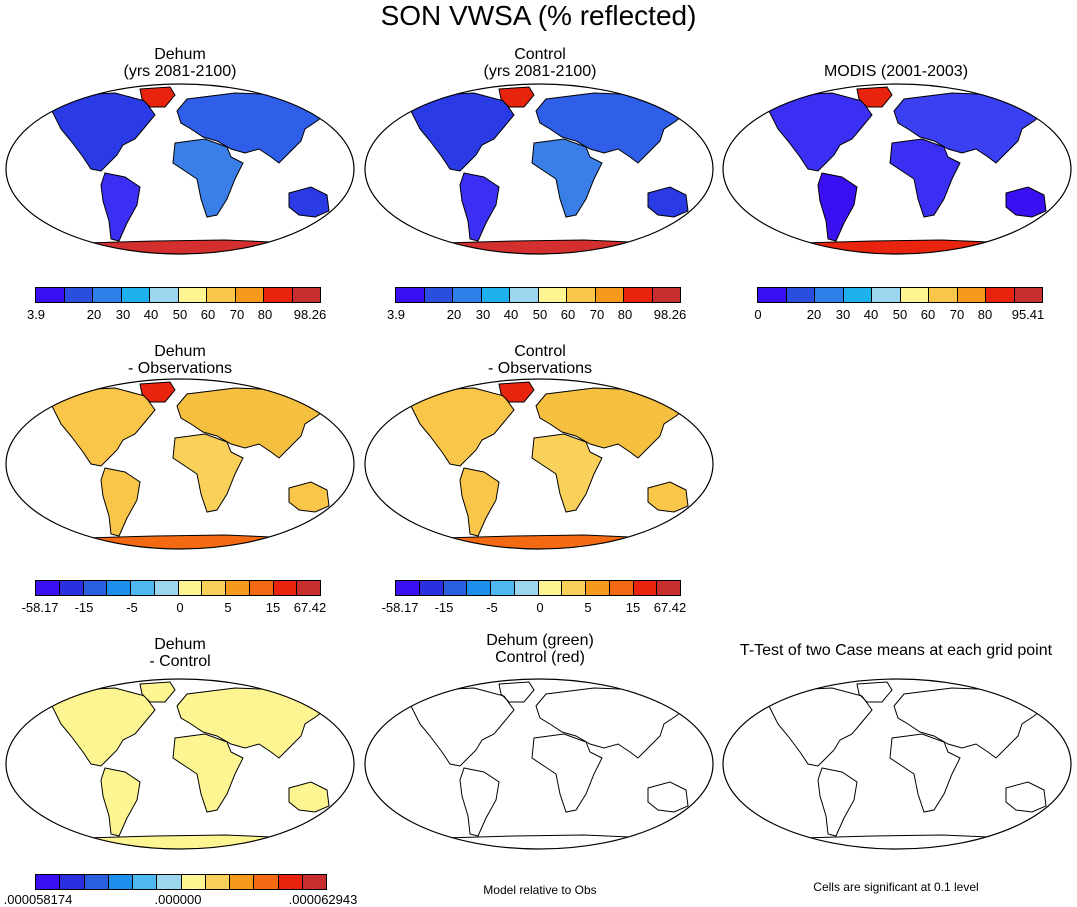 This screenshot has width=1077, height=907. Describe the element at coordinates (180, 368) in the screenshot. I see `panel-4-title-line2: - Observations` at that location.